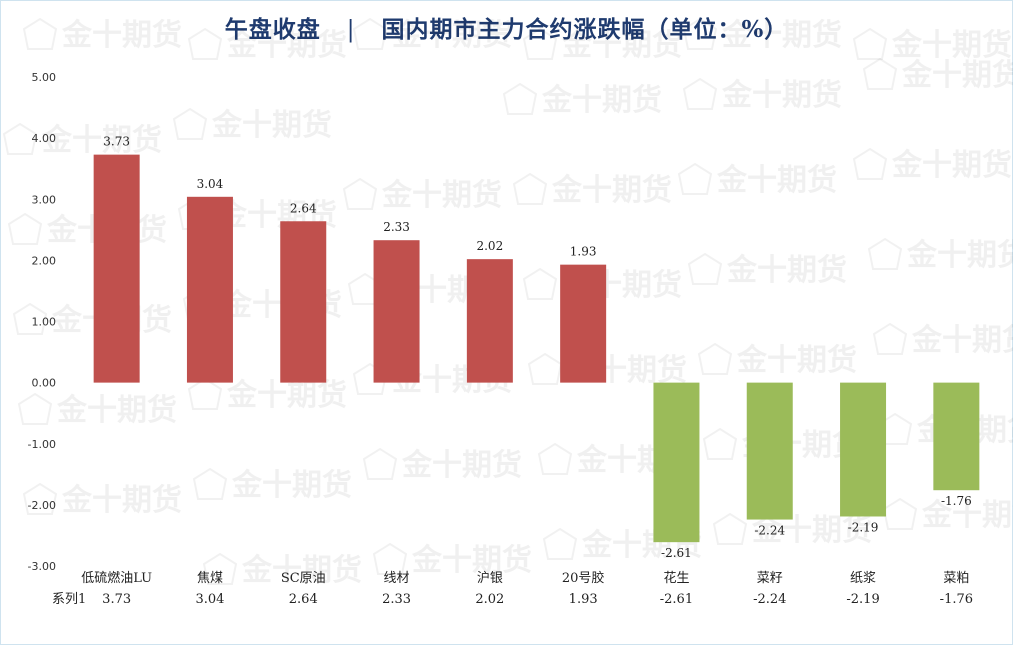  I want to click on data-label: 2.64, so click(303, 208).